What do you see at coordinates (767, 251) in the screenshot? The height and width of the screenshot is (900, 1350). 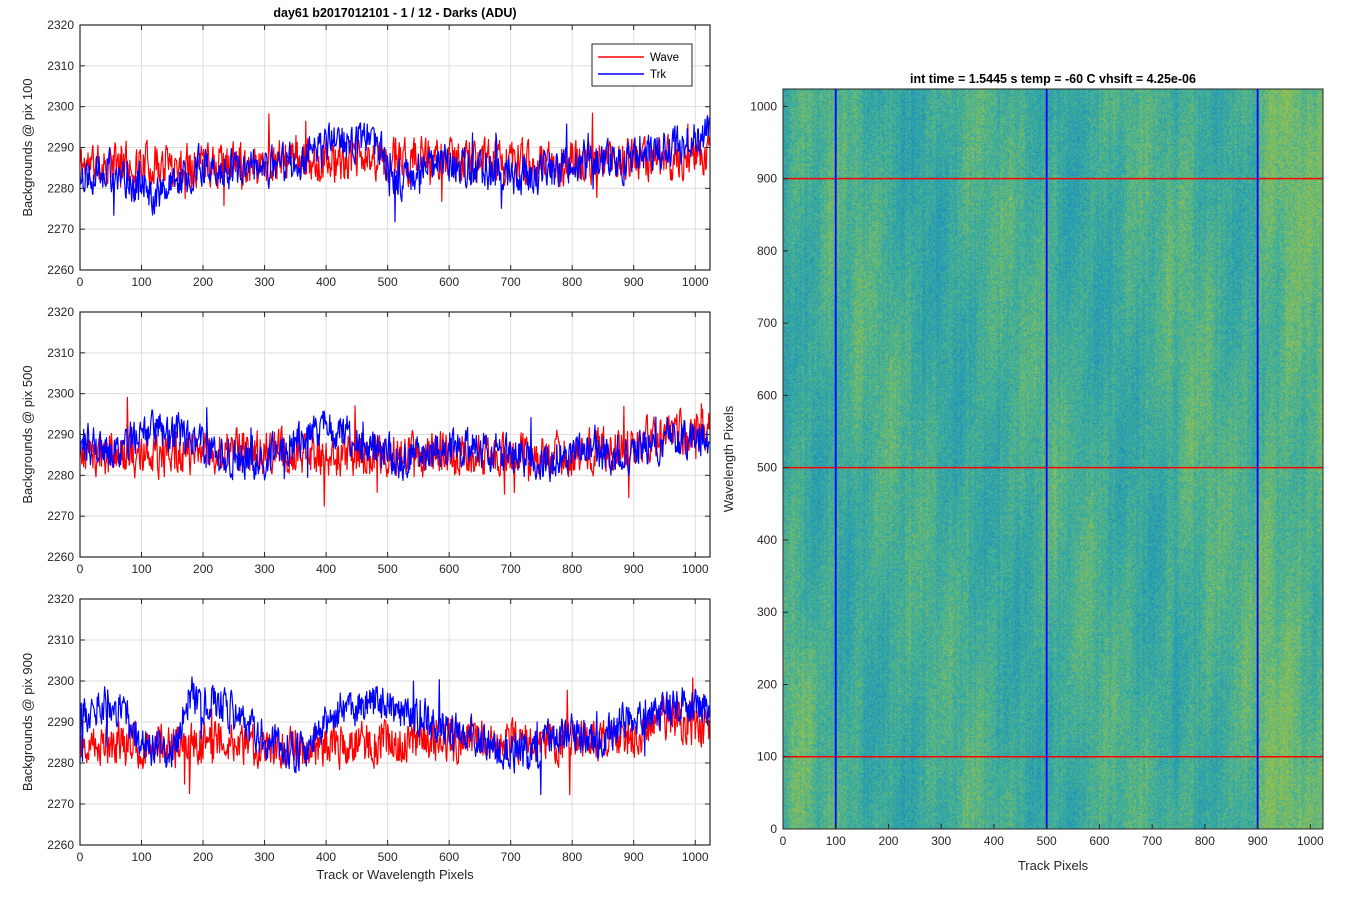 I see `y-tick-label: 800` at bounding box center [767, 251].